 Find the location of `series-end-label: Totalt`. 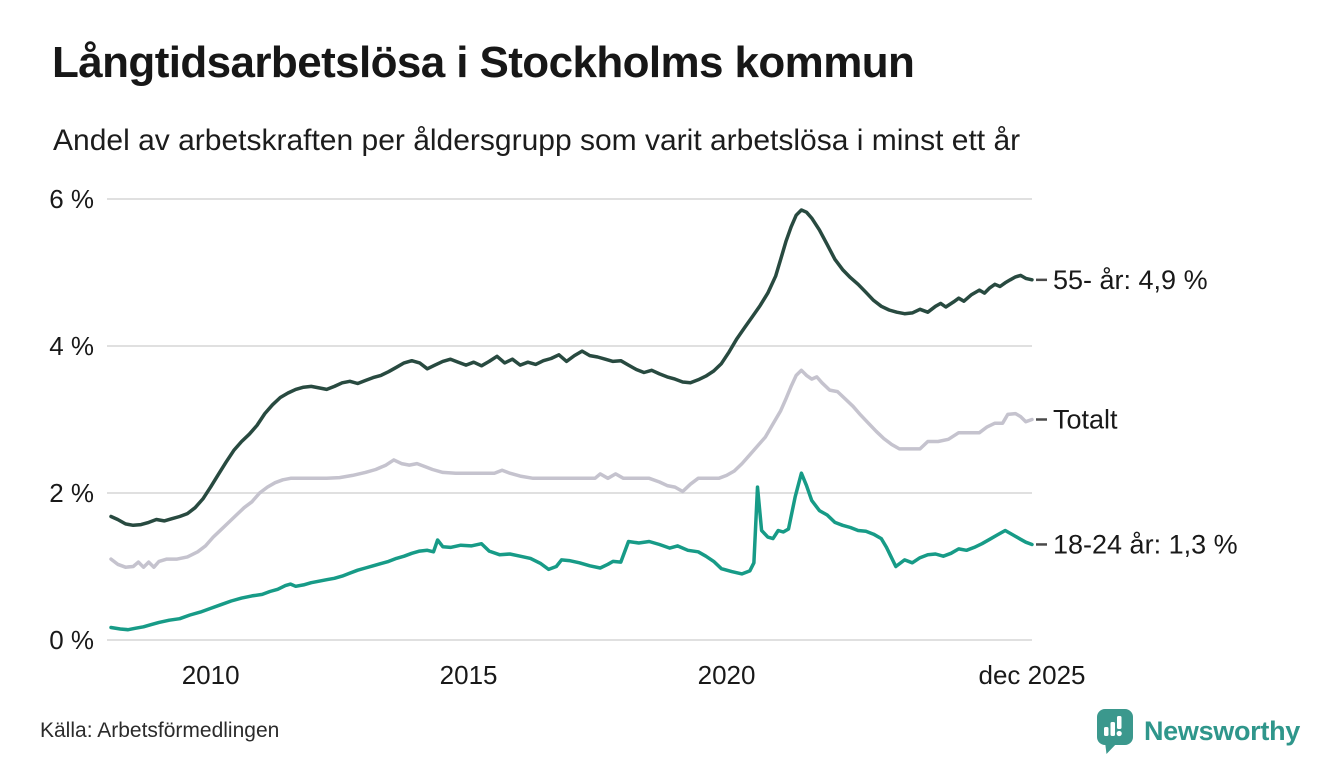

series-end-label: Totalt is located at coordinates (1085, 420).